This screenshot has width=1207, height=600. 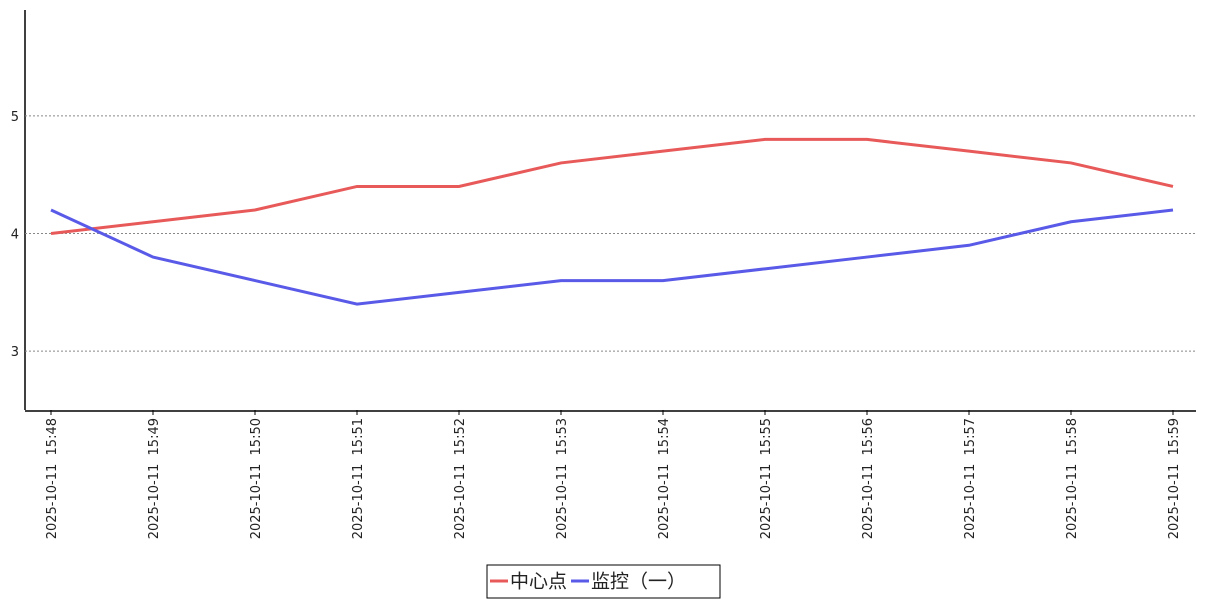 I want to click on x-tick-label: 2025-10-11 15:58, so click(x=1072, y=478).